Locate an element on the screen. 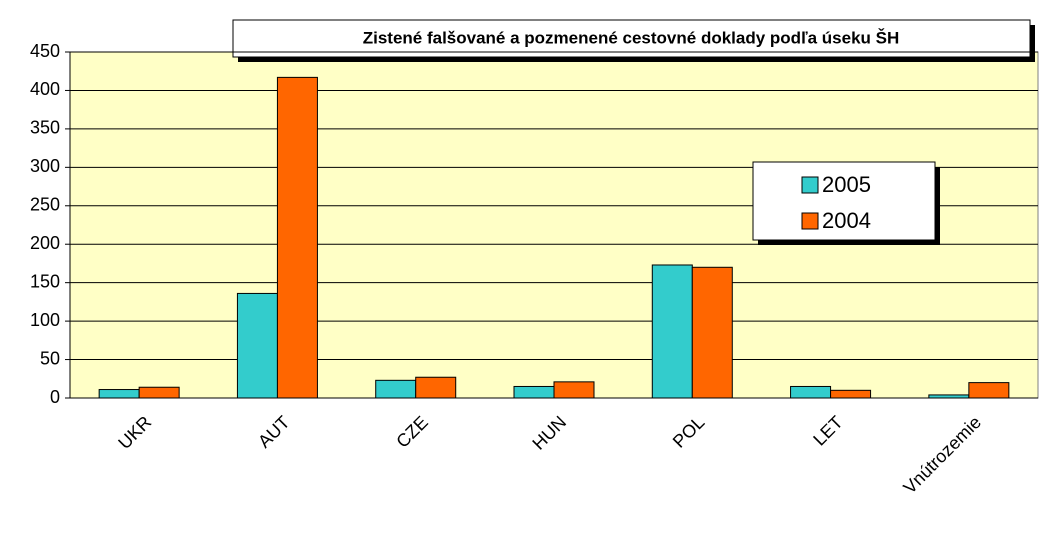 The image size is (1040, 537). x-tick-label: UKR is located at coordinates (134, 432).